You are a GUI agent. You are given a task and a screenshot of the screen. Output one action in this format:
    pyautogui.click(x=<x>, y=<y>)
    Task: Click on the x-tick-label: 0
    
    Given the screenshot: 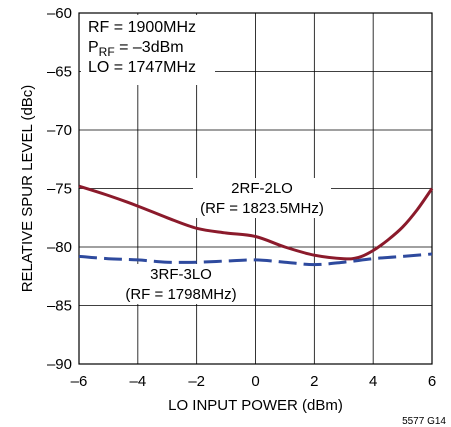 What is the action you would take?
    pyautogui.click(x=255, y=381)
    